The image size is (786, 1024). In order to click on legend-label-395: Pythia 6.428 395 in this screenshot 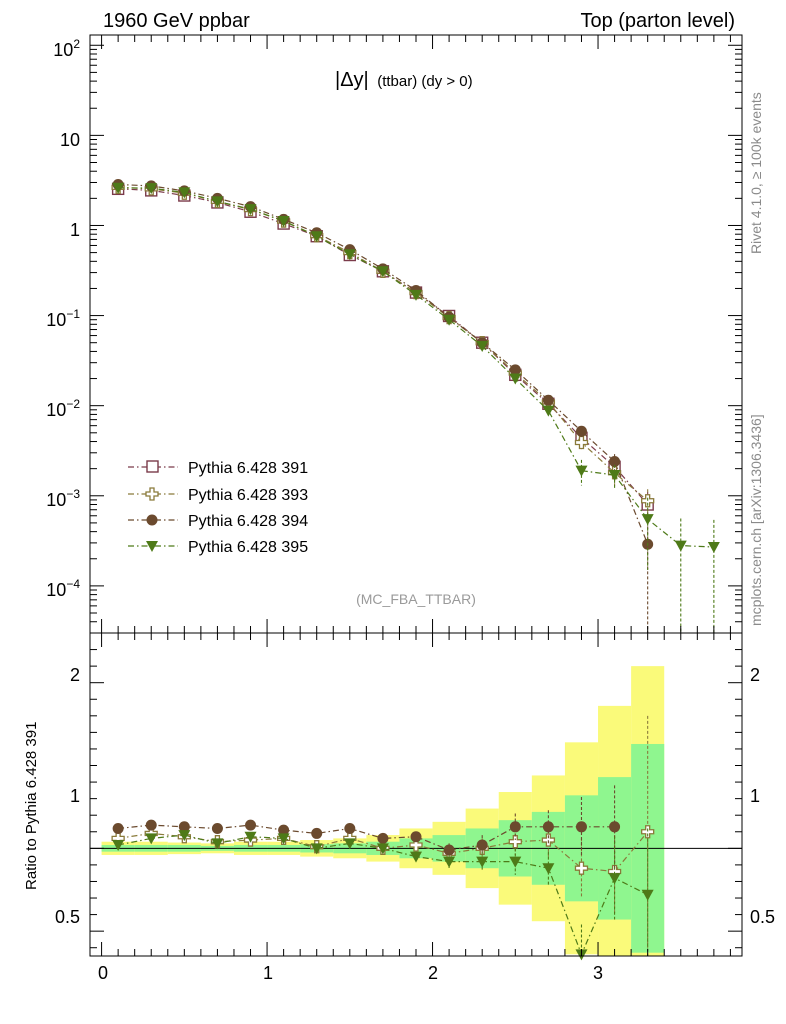, I will do `click(248, 547)`.